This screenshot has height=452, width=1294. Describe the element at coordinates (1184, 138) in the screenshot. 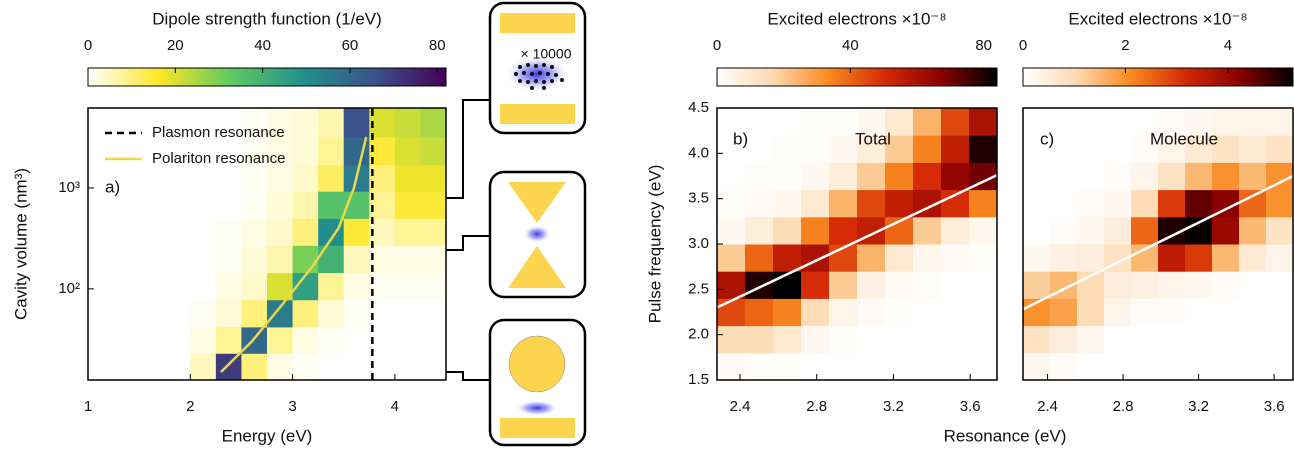

I see `annotation: Molecule` at that location.